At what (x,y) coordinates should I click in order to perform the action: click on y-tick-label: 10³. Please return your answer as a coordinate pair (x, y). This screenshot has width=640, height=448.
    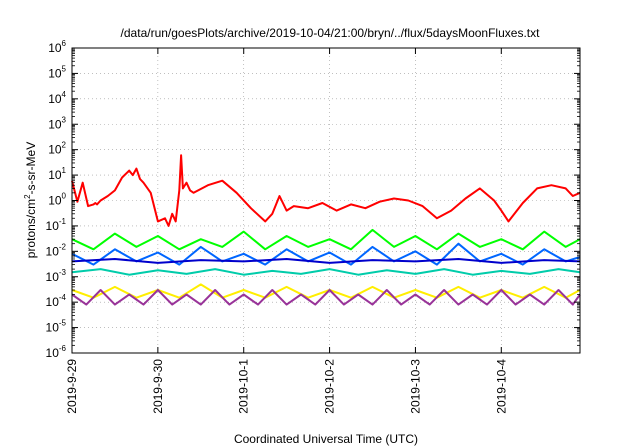
    Looking at the image, I should click on (57, 123).